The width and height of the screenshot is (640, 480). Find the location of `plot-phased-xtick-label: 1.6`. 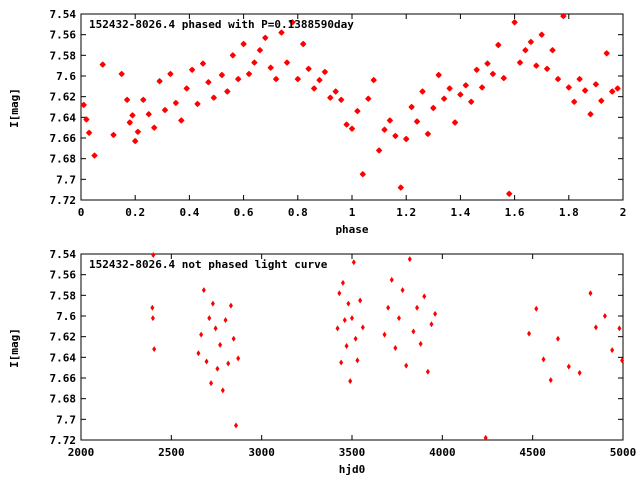

plot-phased-xtick-label: 1.6 is located at coordinates (515, 212).